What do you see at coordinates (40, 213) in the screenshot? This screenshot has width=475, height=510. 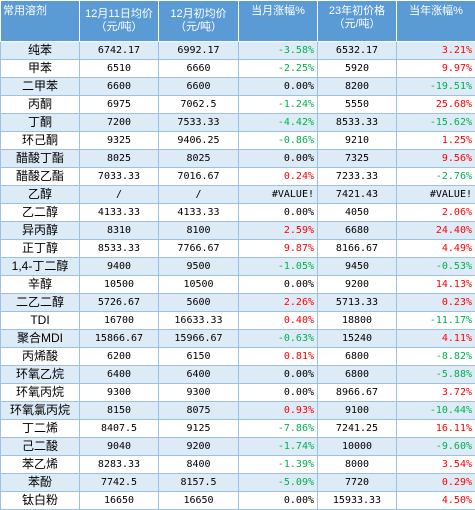 I see `product-name-cell: 乙二醇` at bounding box center [40, 213].